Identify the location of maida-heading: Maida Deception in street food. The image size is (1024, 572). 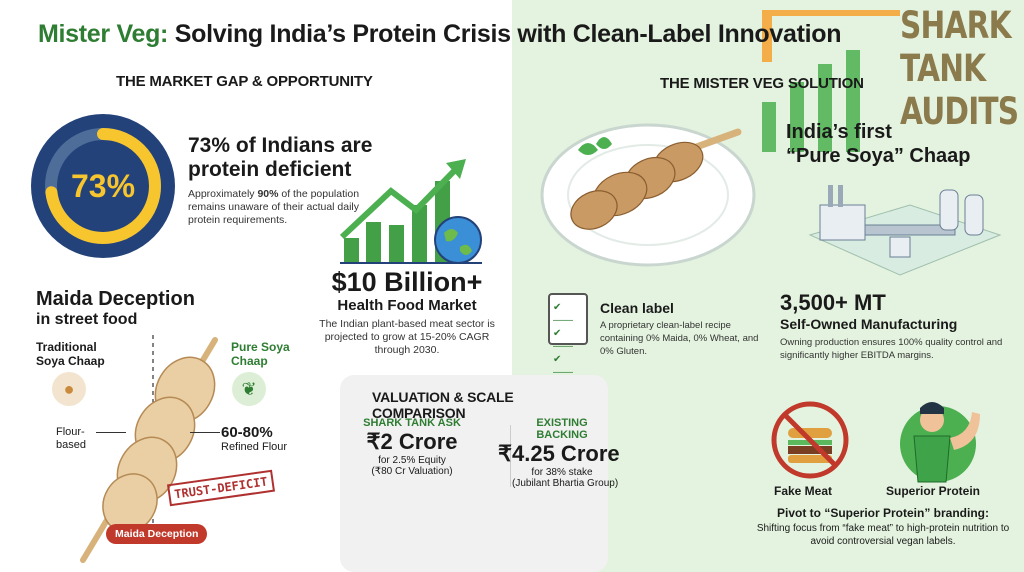
(115, 308).